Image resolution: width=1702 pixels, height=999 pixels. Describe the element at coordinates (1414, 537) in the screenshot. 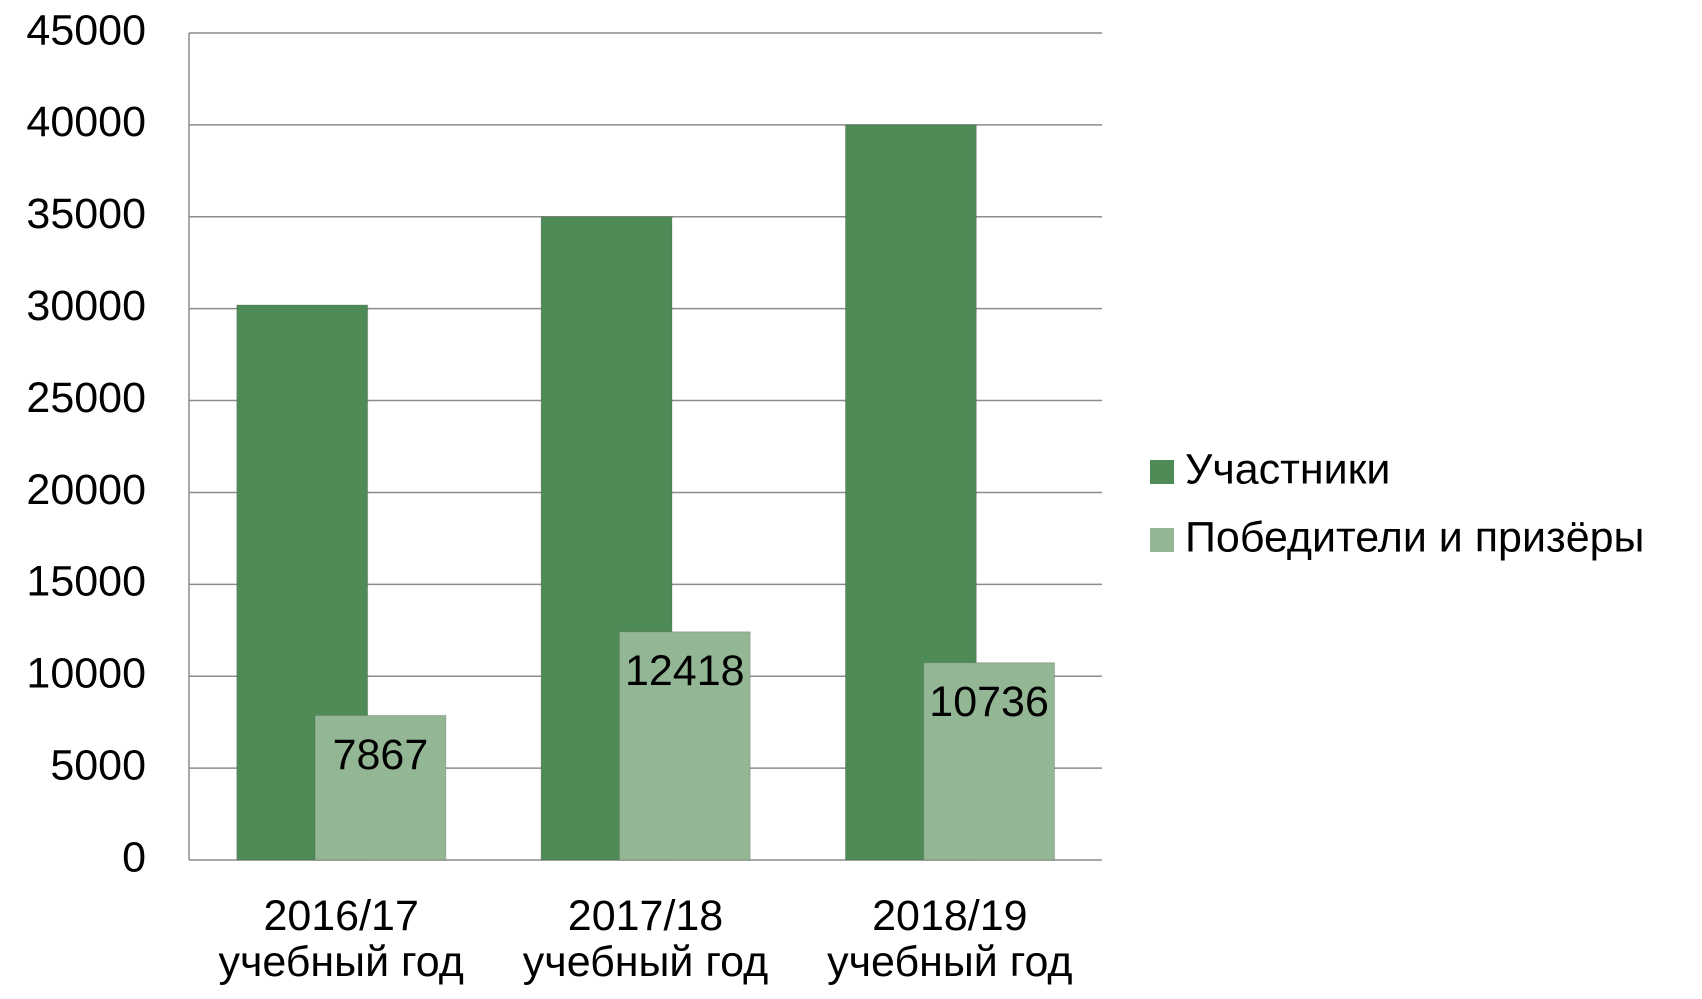

I see `legend-label: Победители и призёры` at that location.